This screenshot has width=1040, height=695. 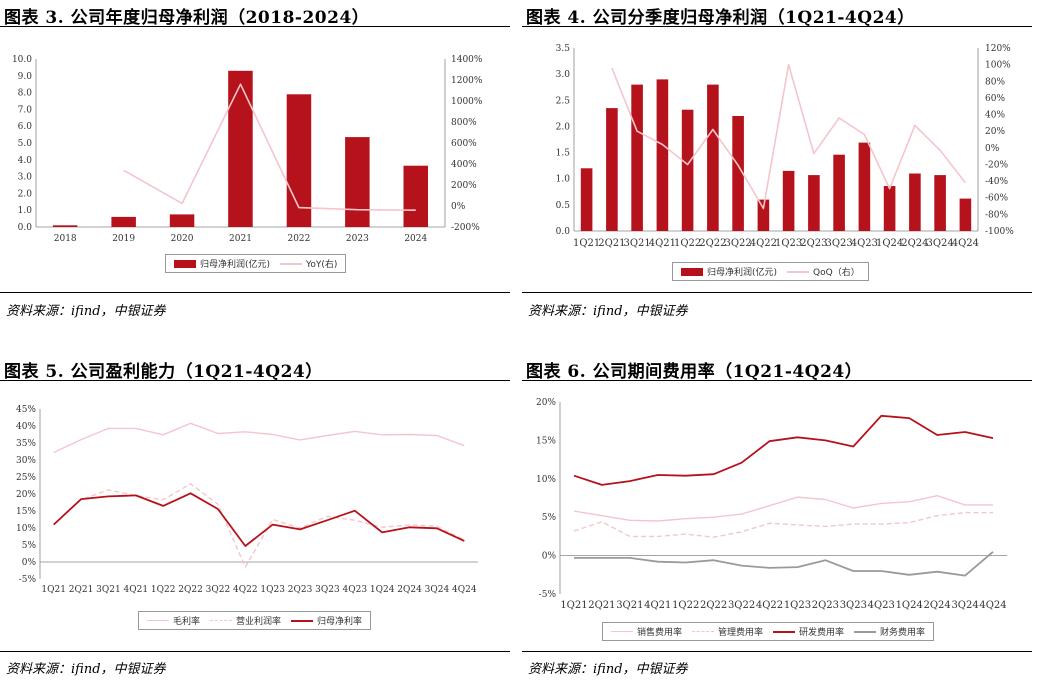 What do you see at coordinates (26, 512) in the screenshot?
I see `y-tick-label: 15%` at bounding box center [26, 512].